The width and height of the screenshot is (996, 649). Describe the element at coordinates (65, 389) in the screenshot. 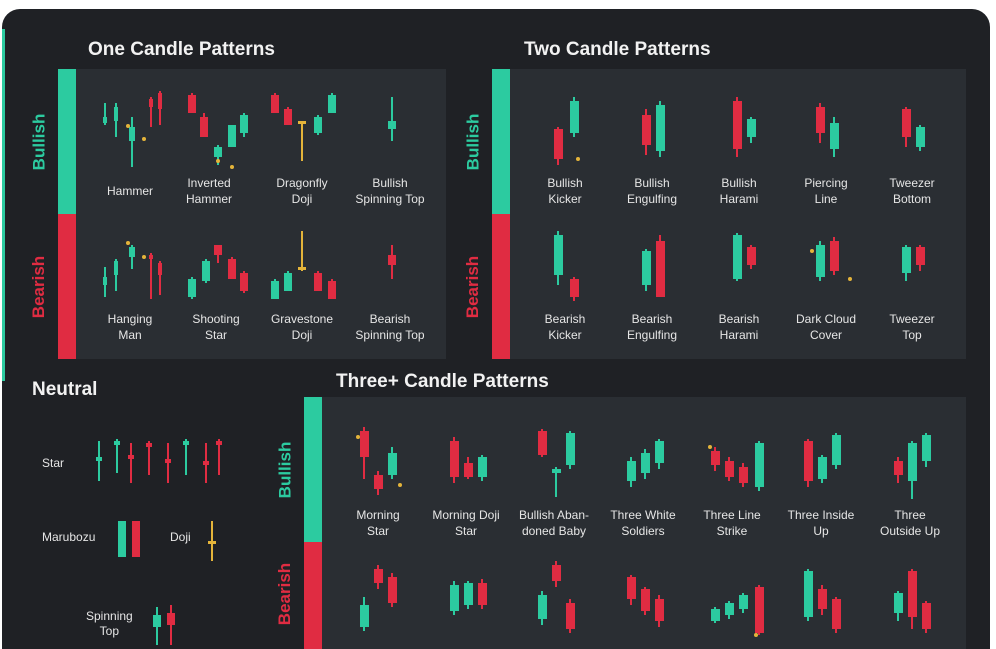

I see `neutral-title: Neutral` at that location.